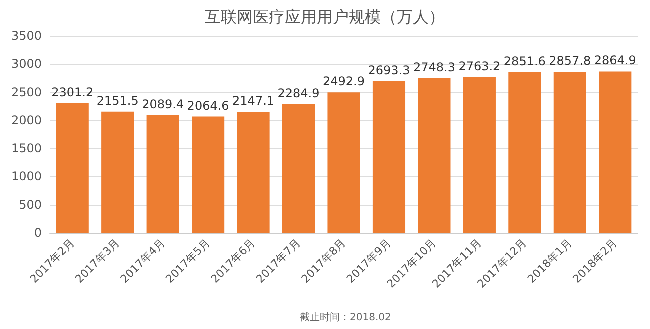 The image size is (650, 329). I want to click on data-label: 2147.1, so click(253, 101).